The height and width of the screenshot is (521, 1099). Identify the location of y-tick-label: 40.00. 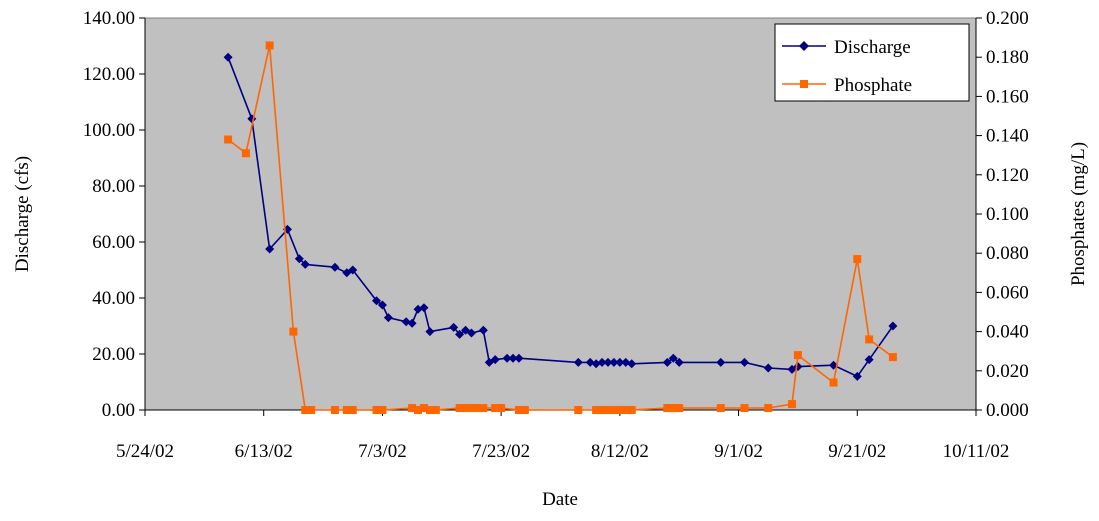
(113, 298).